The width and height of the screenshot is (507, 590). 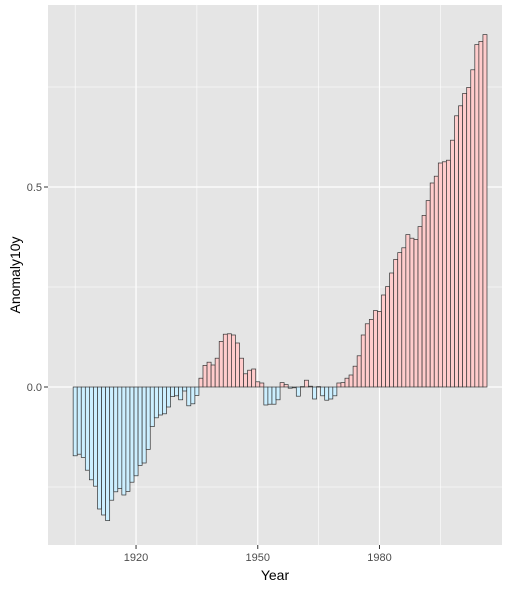 What do you see at coordinates (258, 558) in the screenshot?
I see `x-axis-tick-labels: 1920 1950 1980` at bounding box center [258, 558].